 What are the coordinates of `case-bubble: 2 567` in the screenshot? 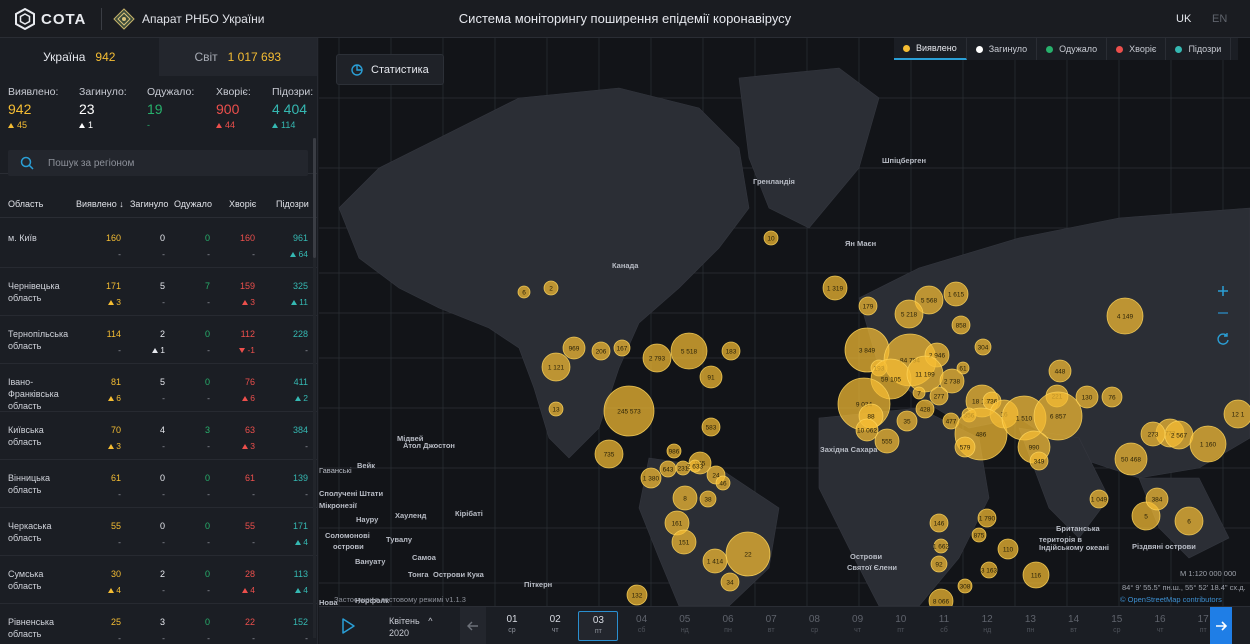 It's located at (1179, 435).